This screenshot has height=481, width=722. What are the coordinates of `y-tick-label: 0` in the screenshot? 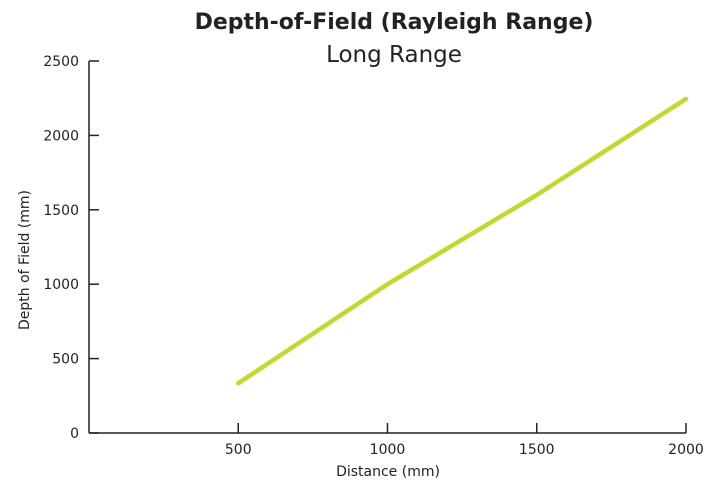 It's located at (74, 434).